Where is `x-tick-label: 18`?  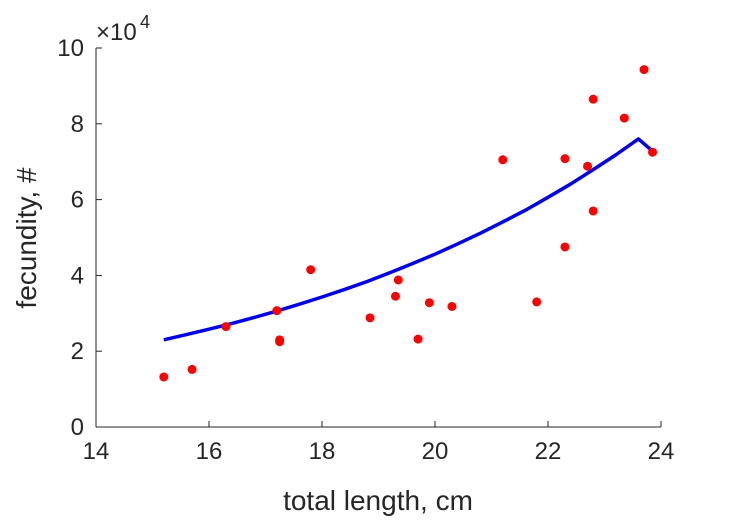
x-tick-label: 18 is located at coordinates (322, 451).